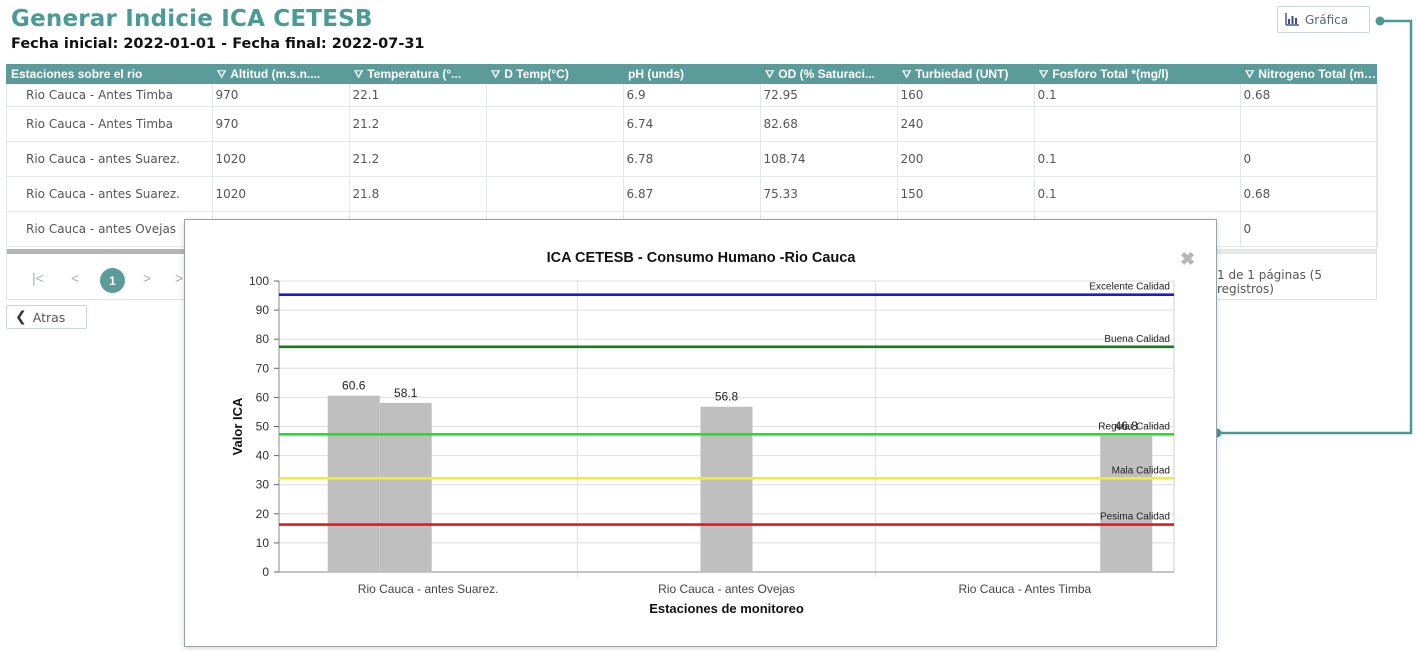 The width and height of the screenshot is (1416, 650). Describe the element at coordinates (1137, 339) in the screenshot. I see `threshold-label: Buena Calidad` at that location.